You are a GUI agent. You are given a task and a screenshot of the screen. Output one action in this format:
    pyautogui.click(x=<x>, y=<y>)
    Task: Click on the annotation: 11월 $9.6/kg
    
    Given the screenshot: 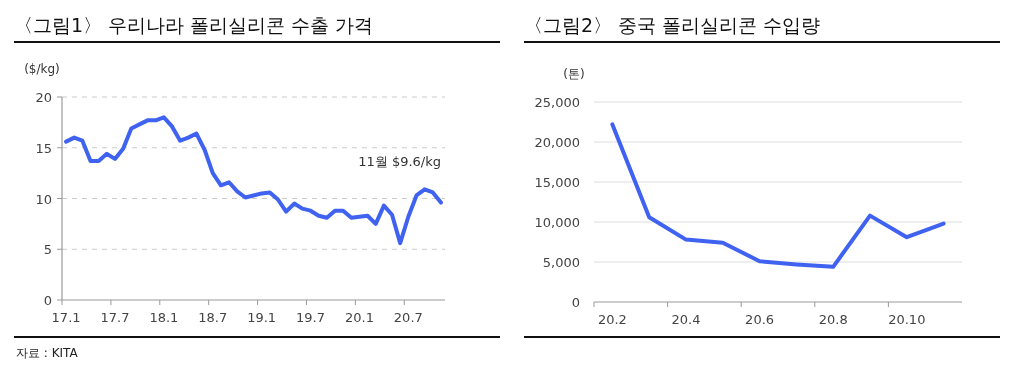 What is the action you would take?
    pyautogui.click(x=399, y=162)
    